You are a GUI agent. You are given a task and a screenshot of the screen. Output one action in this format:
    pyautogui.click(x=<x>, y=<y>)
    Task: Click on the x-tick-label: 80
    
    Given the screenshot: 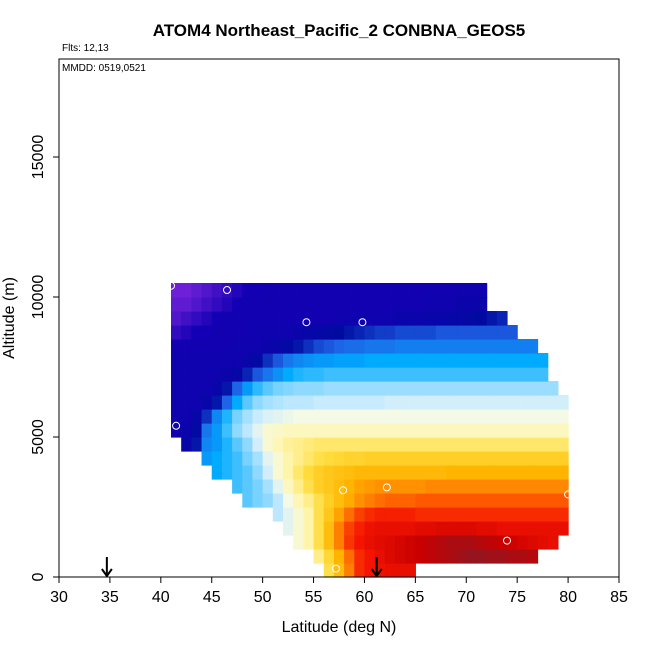 What is the action you would take?
    pyautogui.click(x=568, y=597)
    